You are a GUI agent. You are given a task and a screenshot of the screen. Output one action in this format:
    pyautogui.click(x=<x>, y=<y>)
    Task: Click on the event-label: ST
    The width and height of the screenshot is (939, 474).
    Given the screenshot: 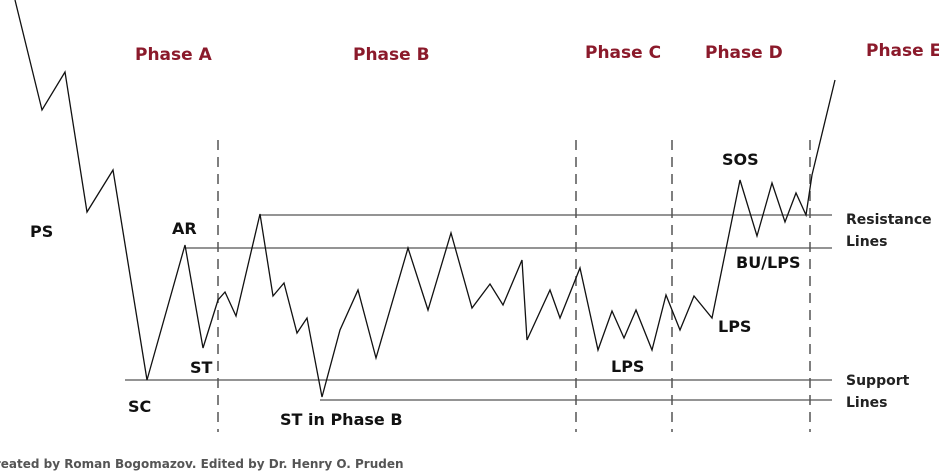 What is the action you would take?
    pyautogui.click(x=201, y=367)
    